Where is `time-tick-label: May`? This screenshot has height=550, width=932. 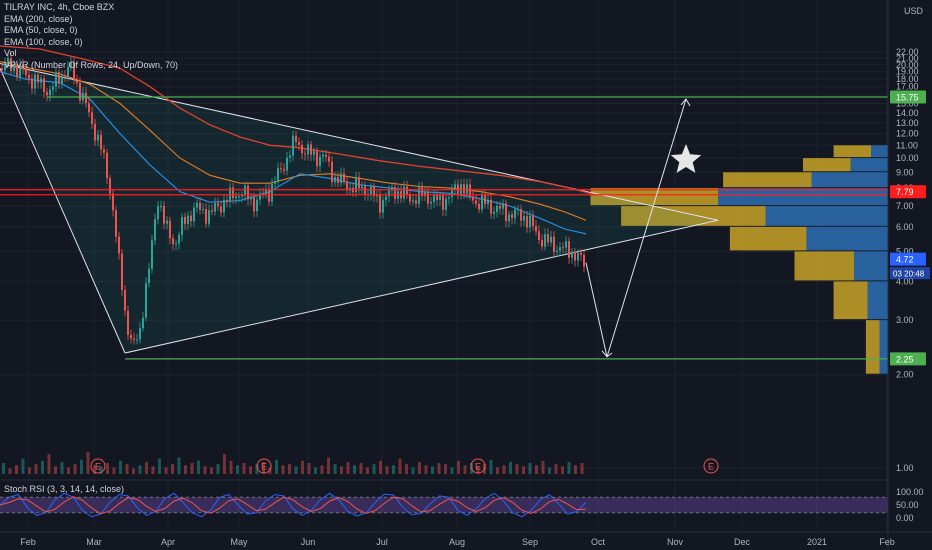
time-tick-label: May is located at coordinates (239, 542).